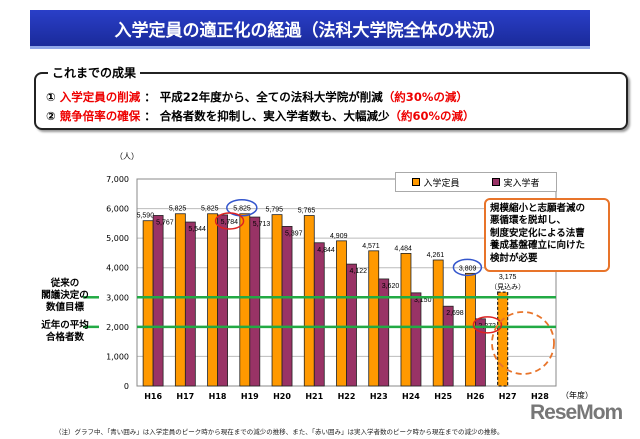 This screenshot has width=640, height=439. I want to click on result-text: 合格者数を抑制し、実入学者数も、大幅減少, so click(274, 116).